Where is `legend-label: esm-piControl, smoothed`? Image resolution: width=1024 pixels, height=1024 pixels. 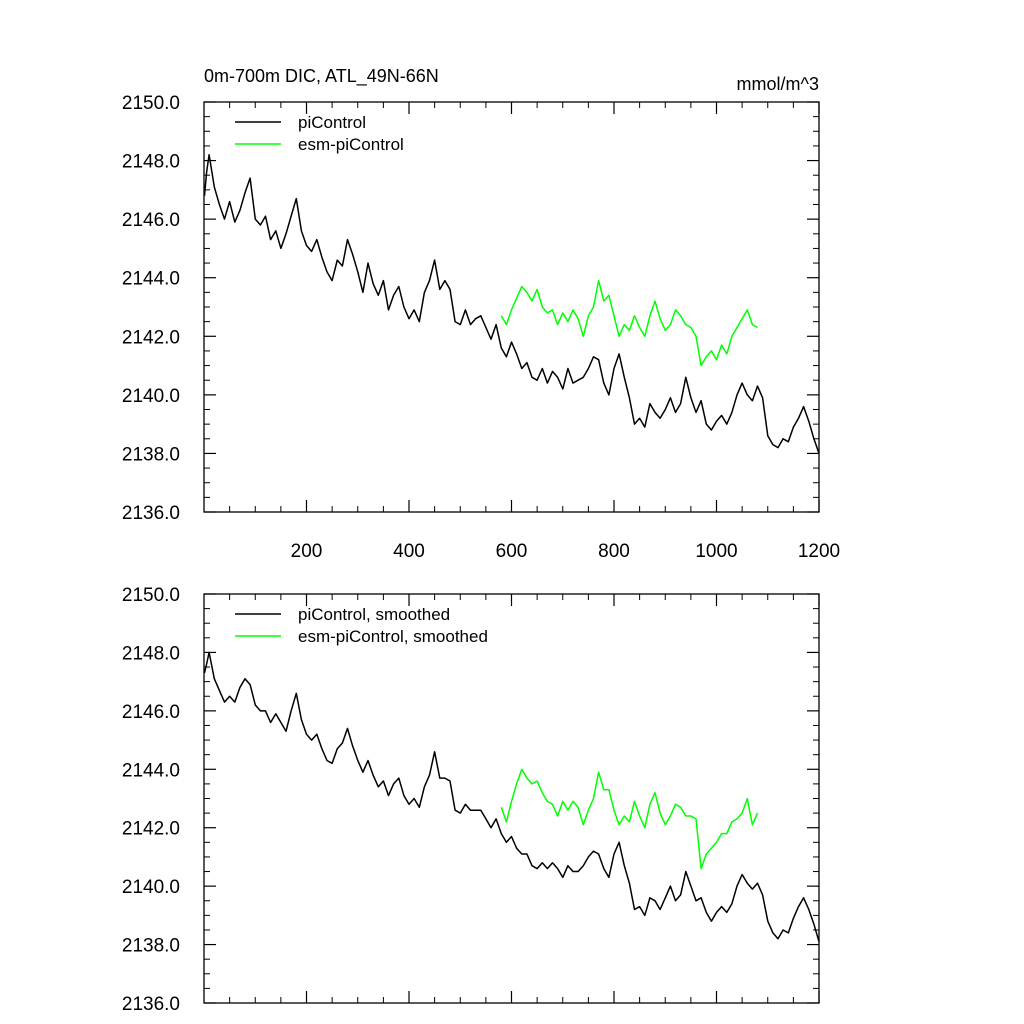
legend-label: esm-piControl, smoothed is located at coordinates (393, 636).